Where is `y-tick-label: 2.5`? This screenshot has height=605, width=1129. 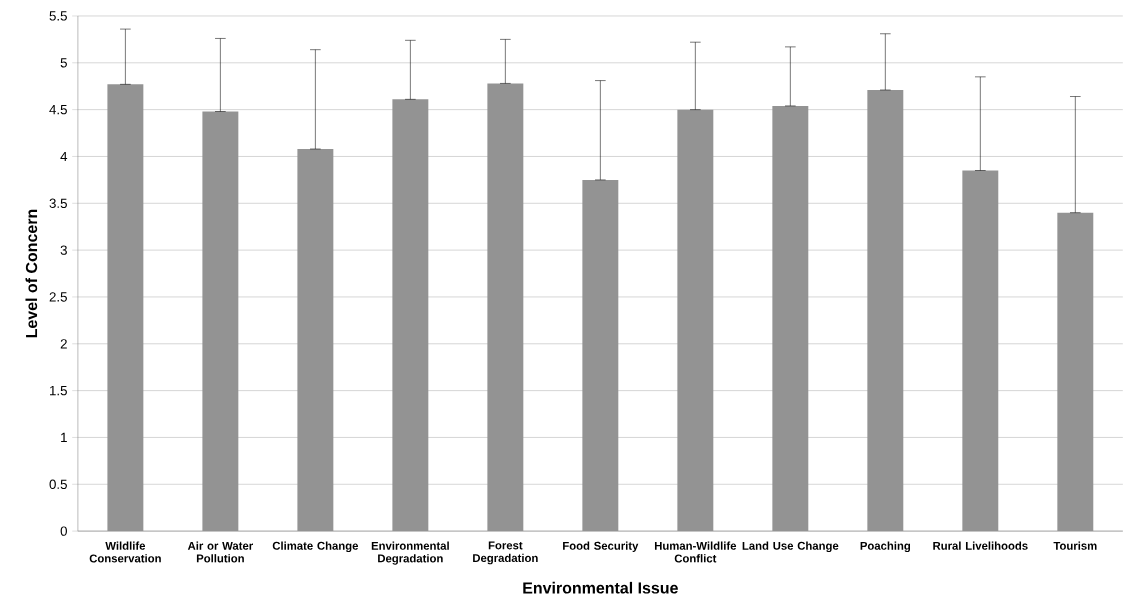 y-tick-label: 2.5 is located at coordinates (58, 297).